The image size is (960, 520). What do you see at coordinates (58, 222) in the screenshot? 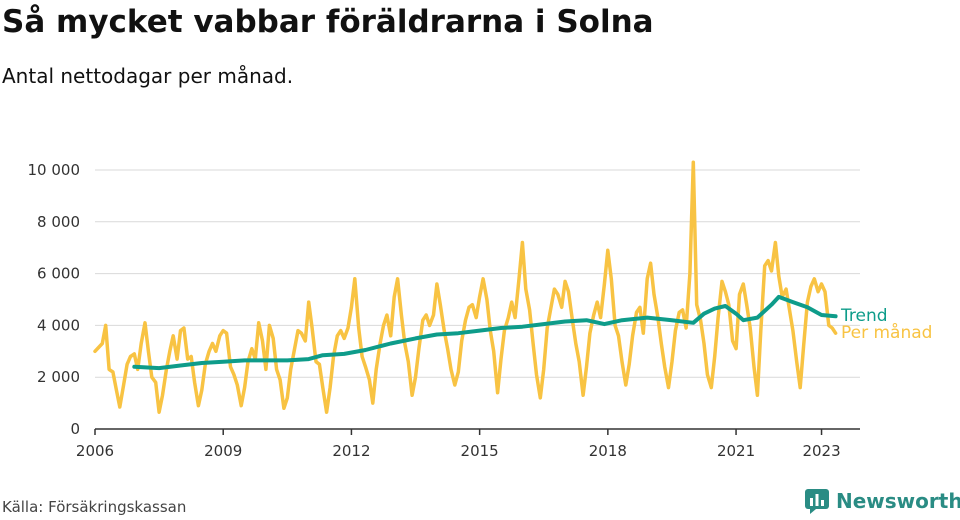
I see `y-tick-label: 8 000` at bounding box center [58, 222].